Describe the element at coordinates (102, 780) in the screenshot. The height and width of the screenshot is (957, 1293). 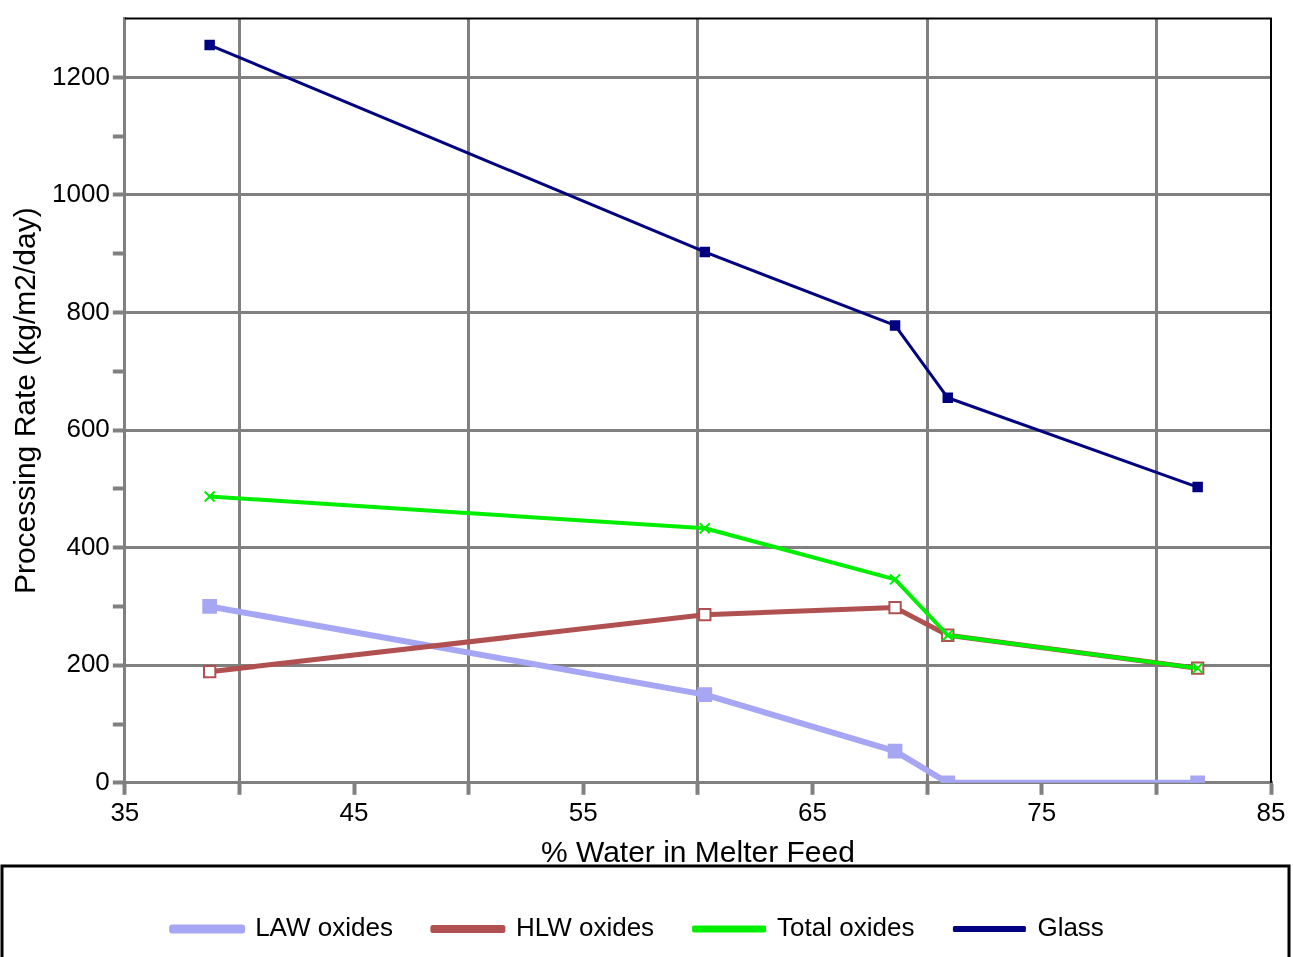
I see `y-tick-label: 0` at that location.